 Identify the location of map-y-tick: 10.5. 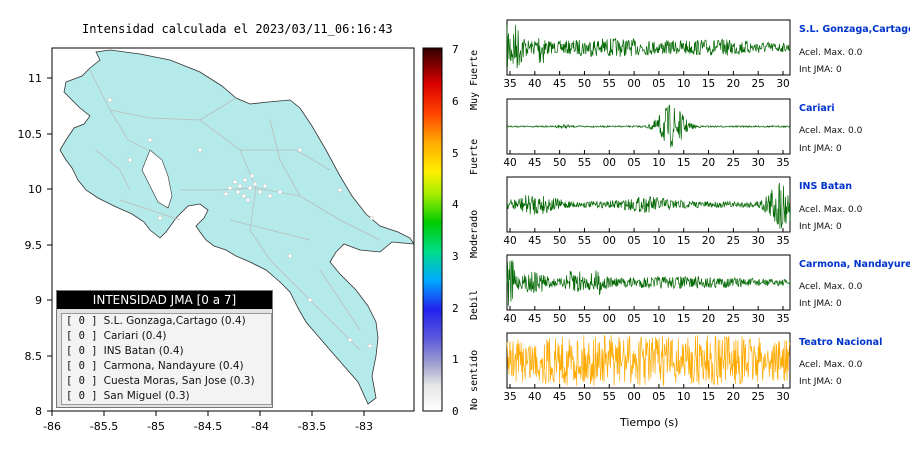
(30, 134).